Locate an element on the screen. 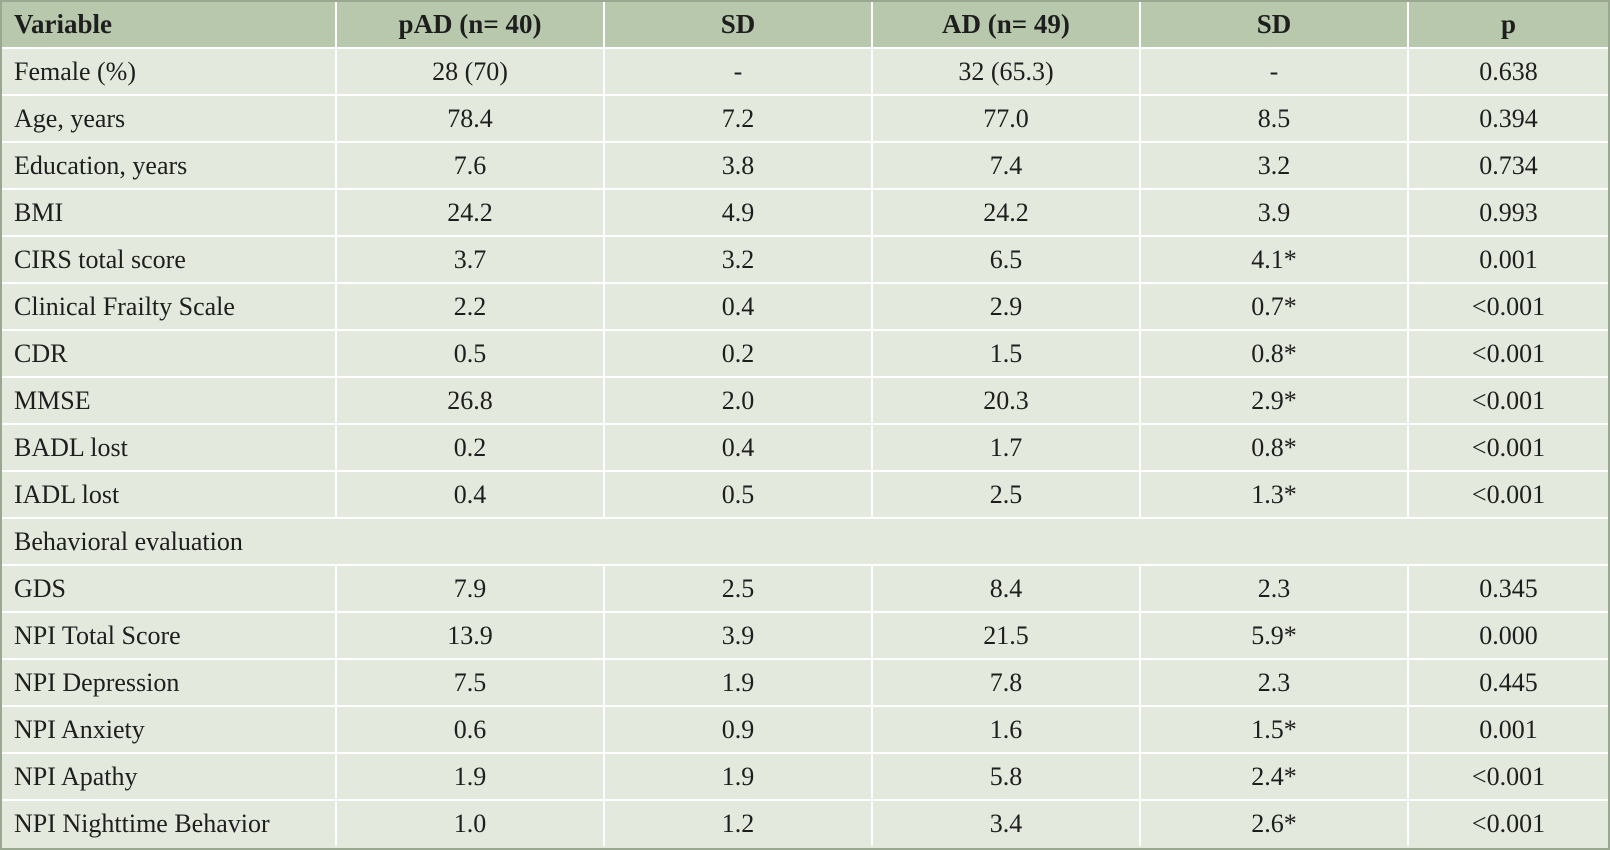 Image resolution: width=1610 pixels, height=850 pixels. cell-pad-sd: 1.2 is located at coordinates (738, 823).